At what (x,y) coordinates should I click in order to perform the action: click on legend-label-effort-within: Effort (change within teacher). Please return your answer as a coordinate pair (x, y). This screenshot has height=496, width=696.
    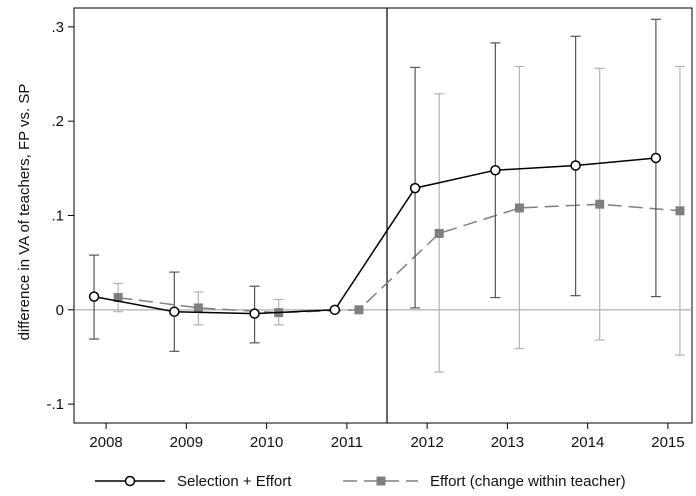
    Looking at the image, I should click on (528, 481).